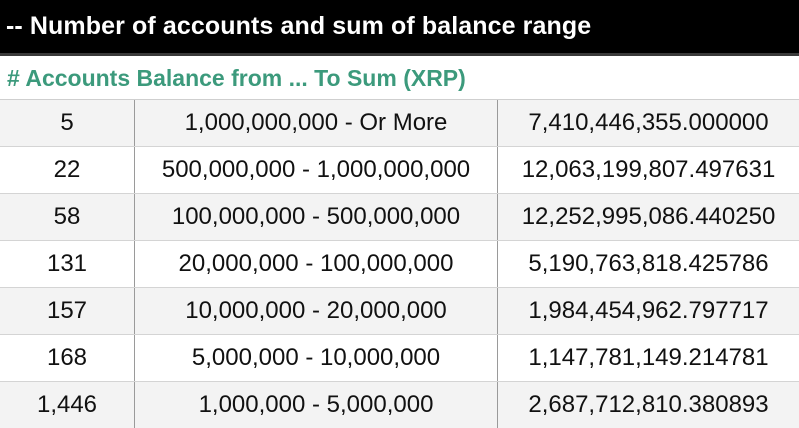 This screenshot has width=799, height=428. I want to click on sum-cell: 1,984,454,962.797717, so click(648, 311).